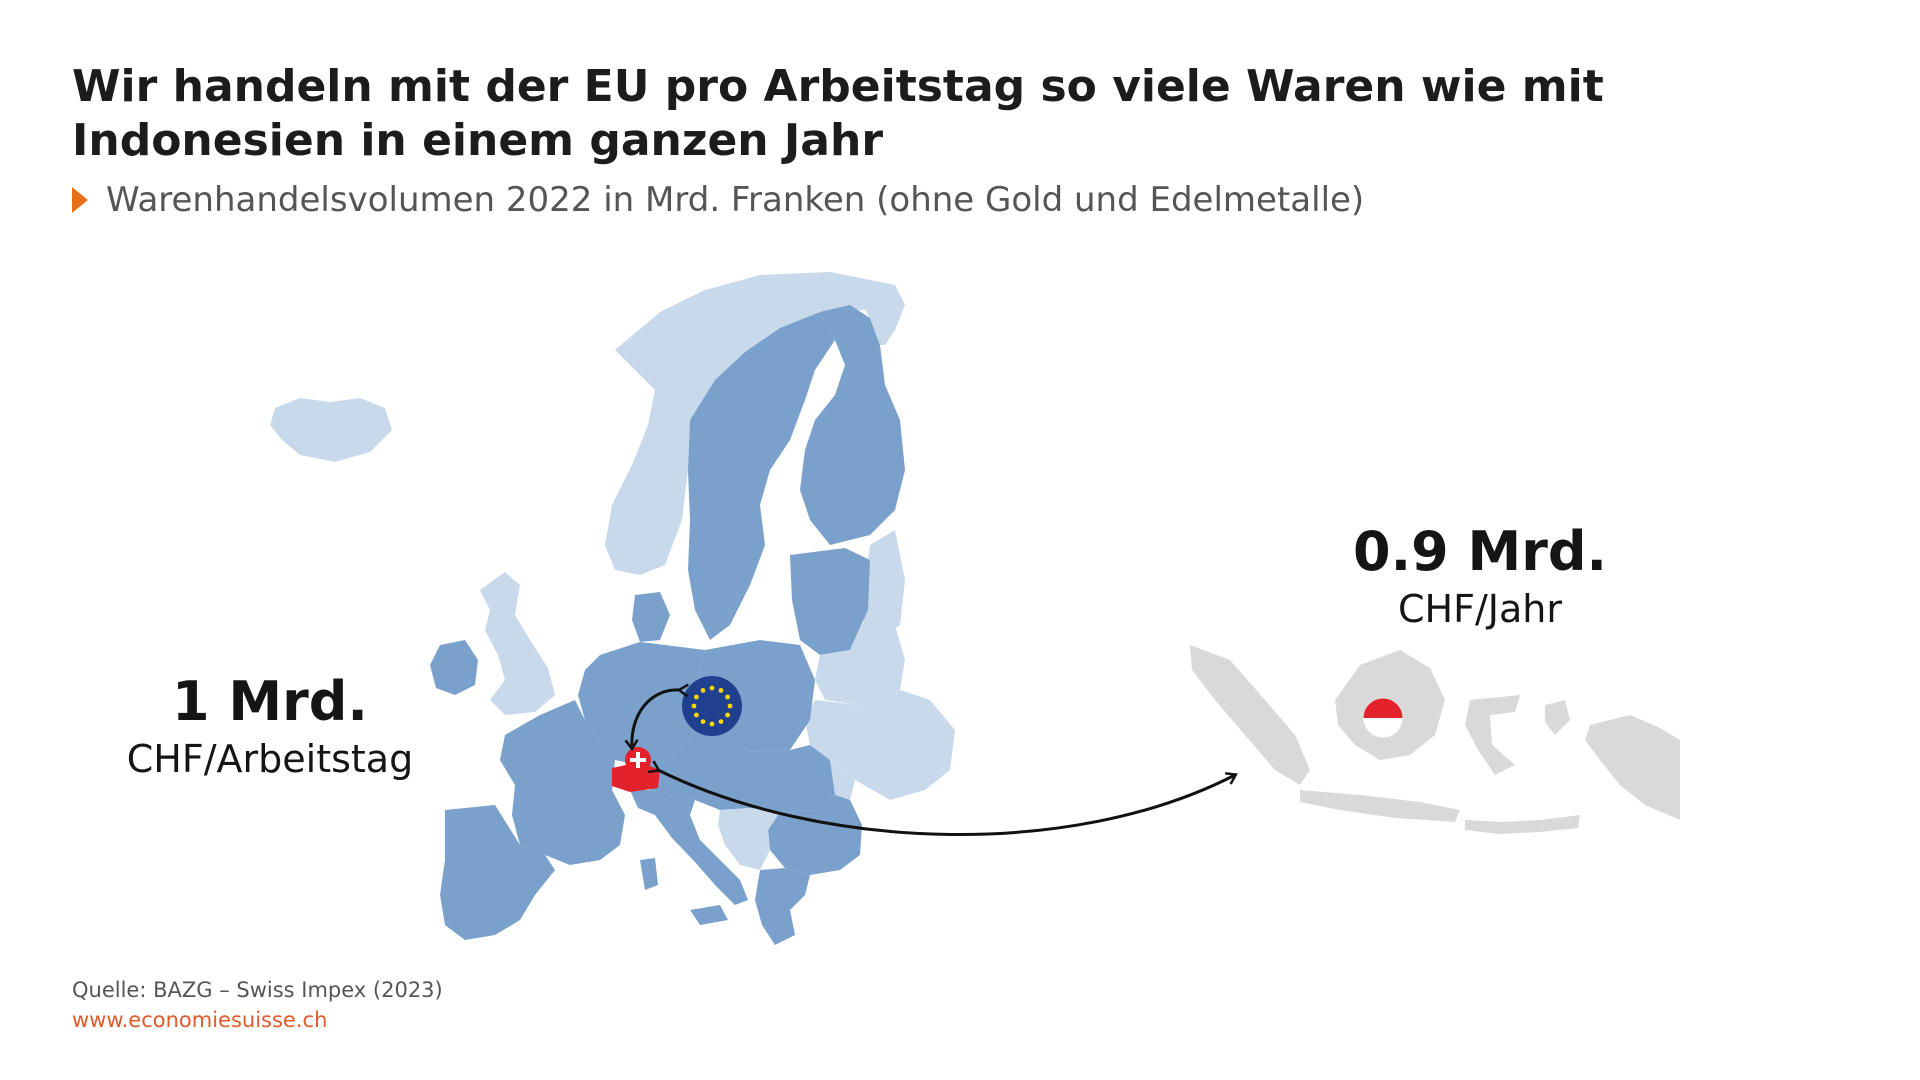 This screenshot has width=1920, height=1080. What do you see at coordinates (651, 617) in the screenshot?
I see `denmark-shape` at bounding box center [651, 617].